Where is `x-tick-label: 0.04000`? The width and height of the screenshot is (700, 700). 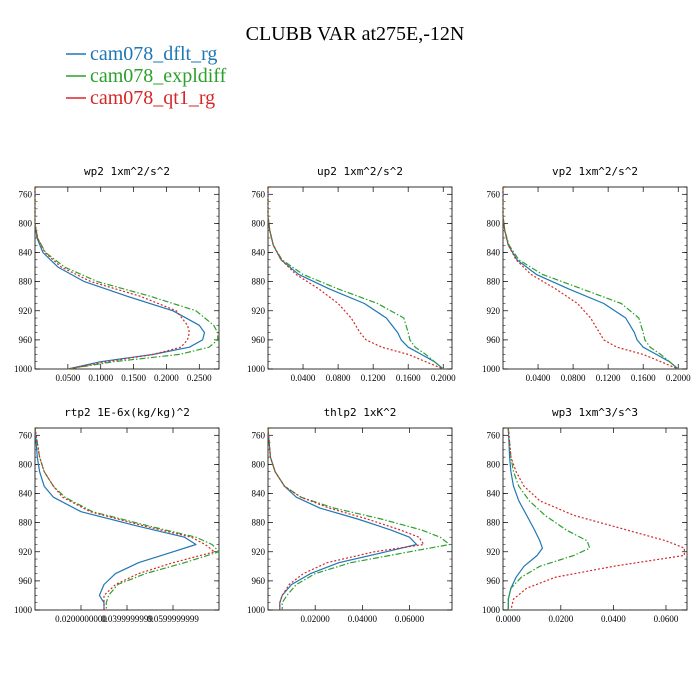
x-tick-label: 0.04000 is located at coordinates (363, 619).